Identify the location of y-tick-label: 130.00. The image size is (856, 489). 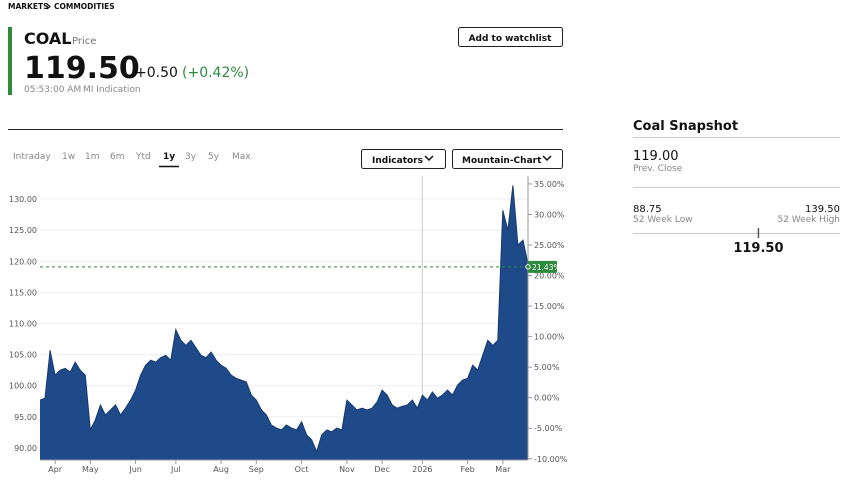
(23, 199).